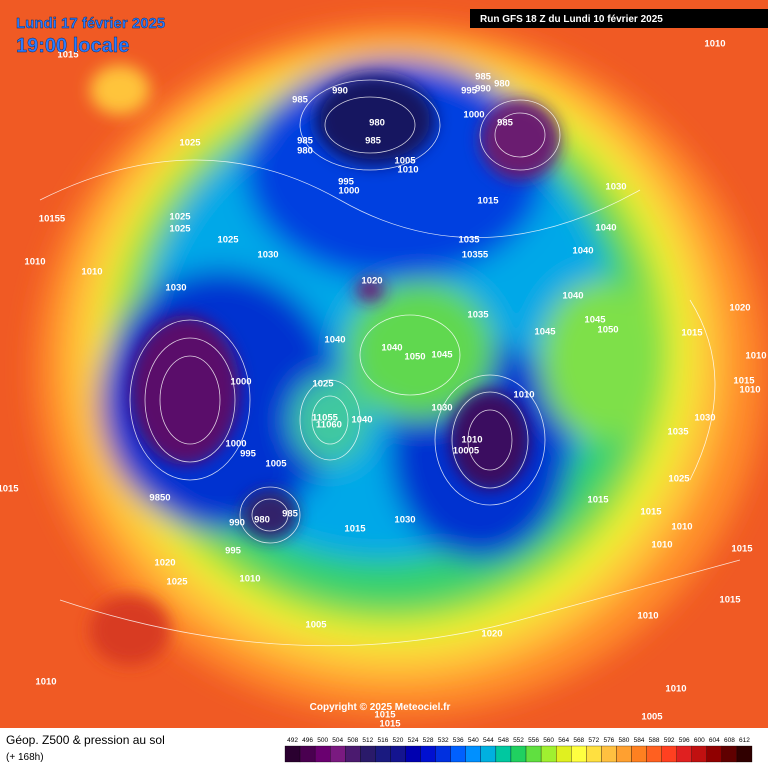 This screenshot has width=768, height=768. Describe the element at coordinates (367, 740) in the screenshot. I see `scale-tick-label: 512` at that location.